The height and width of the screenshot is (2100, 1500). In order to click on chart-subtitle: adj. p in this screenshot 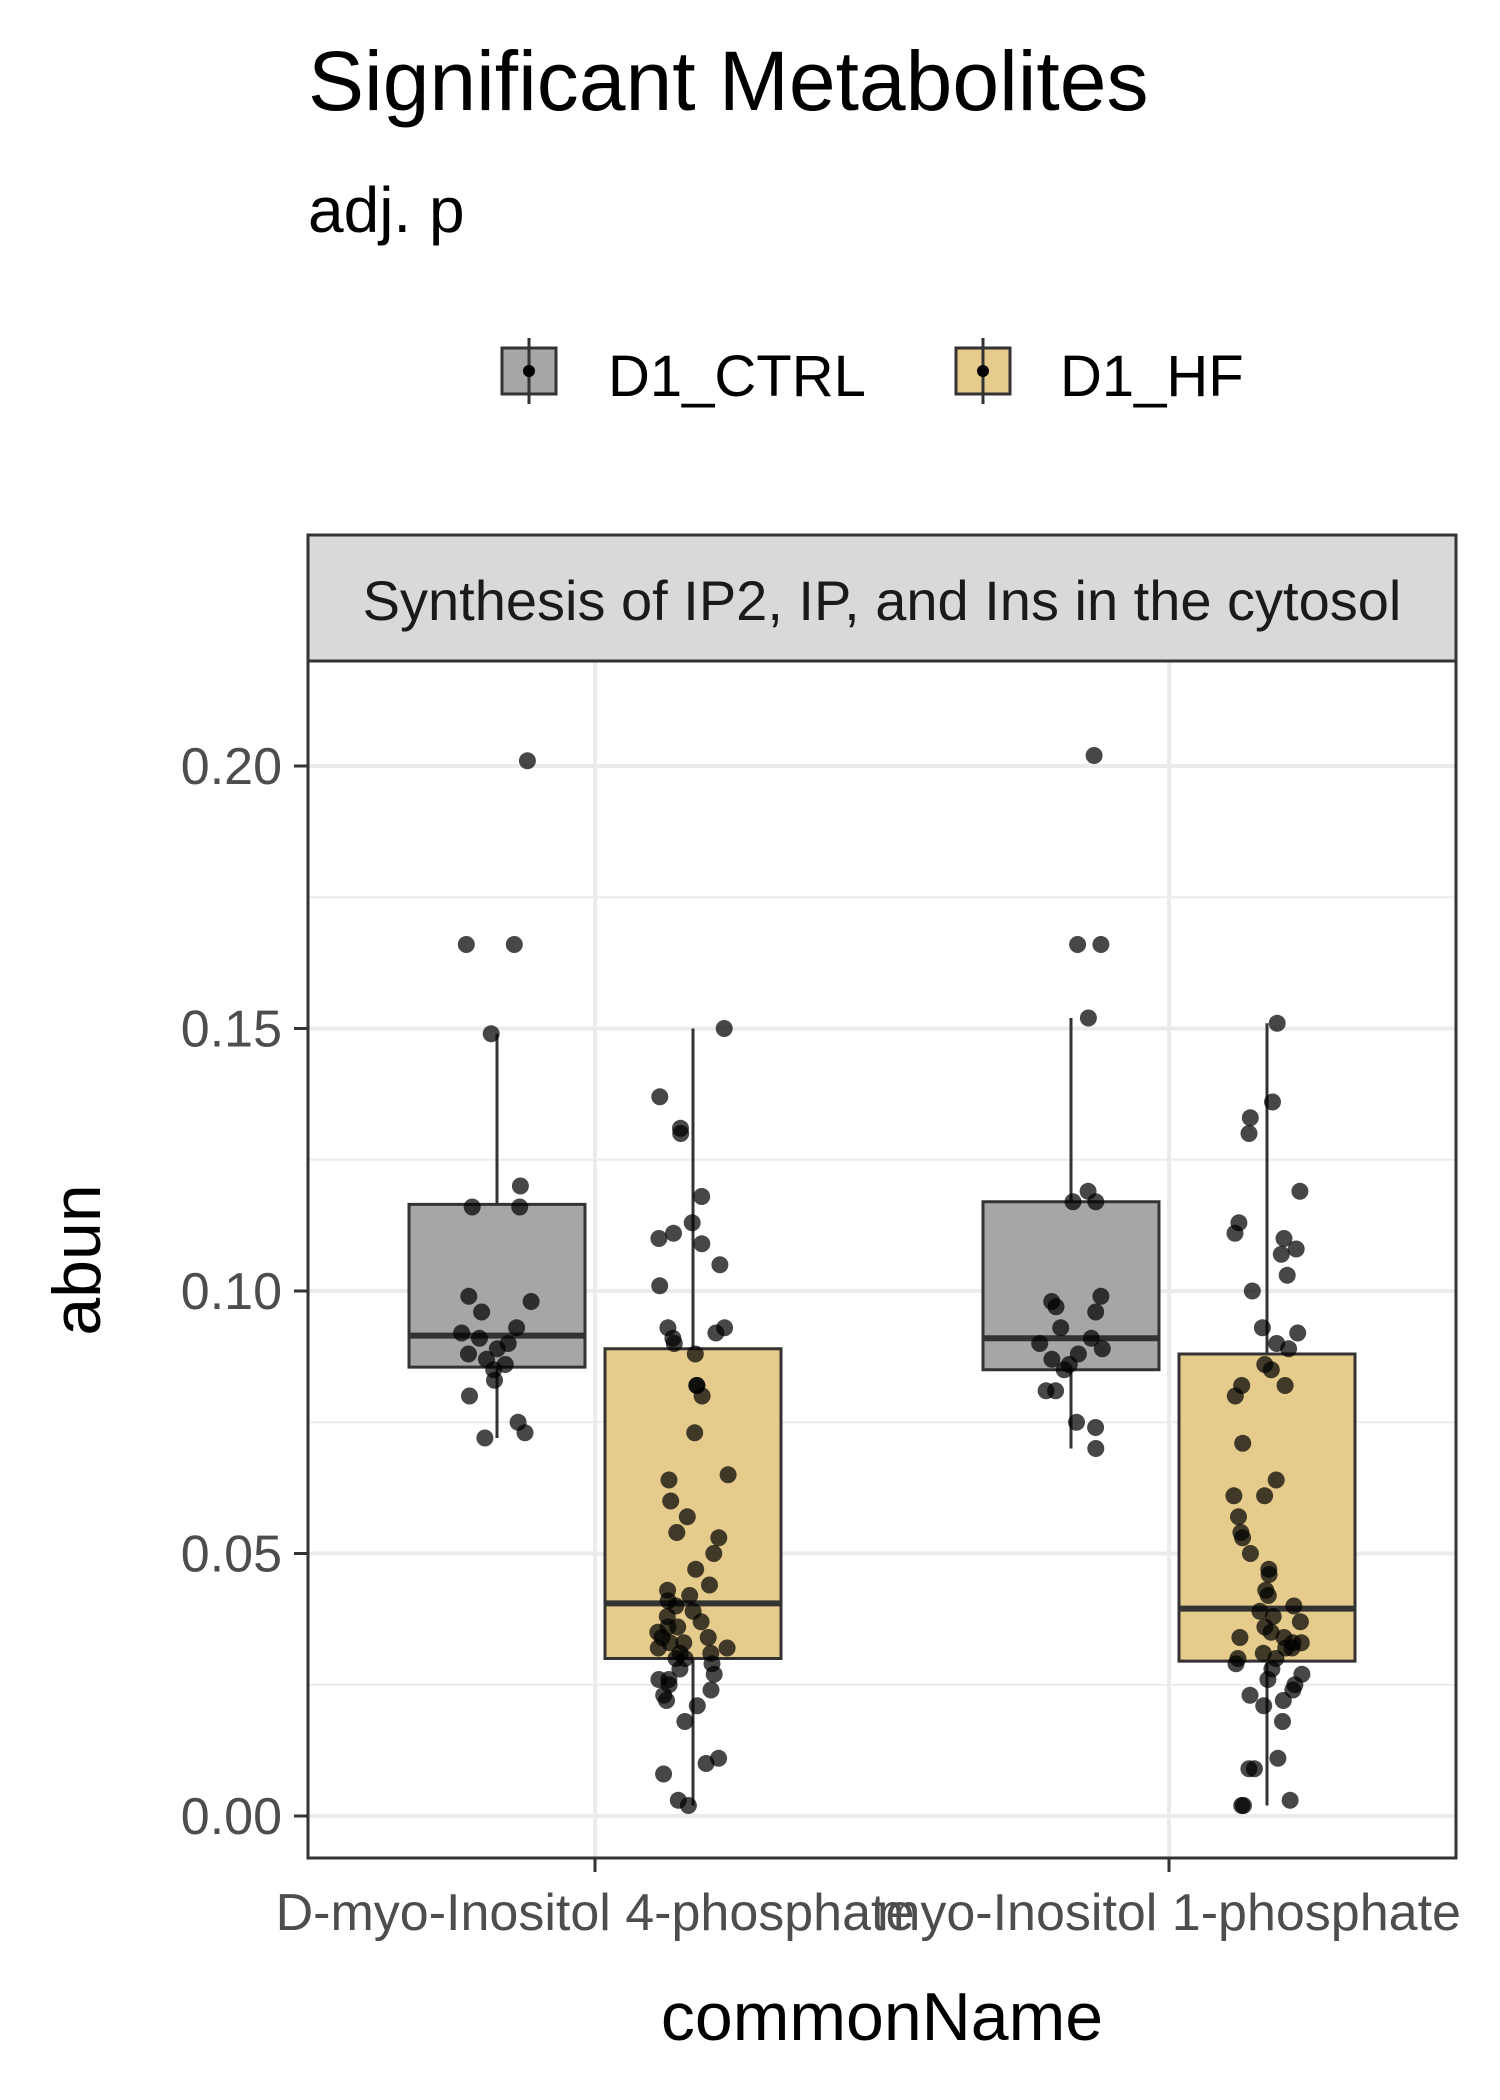, I will do `click(386, 210)`.